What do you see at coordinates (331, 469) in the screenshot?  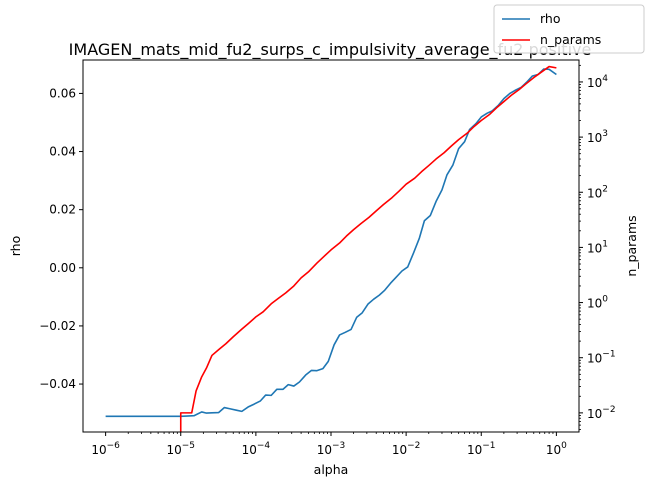 I see `x-axis-label: alpha` at bounding box center [331, 469].